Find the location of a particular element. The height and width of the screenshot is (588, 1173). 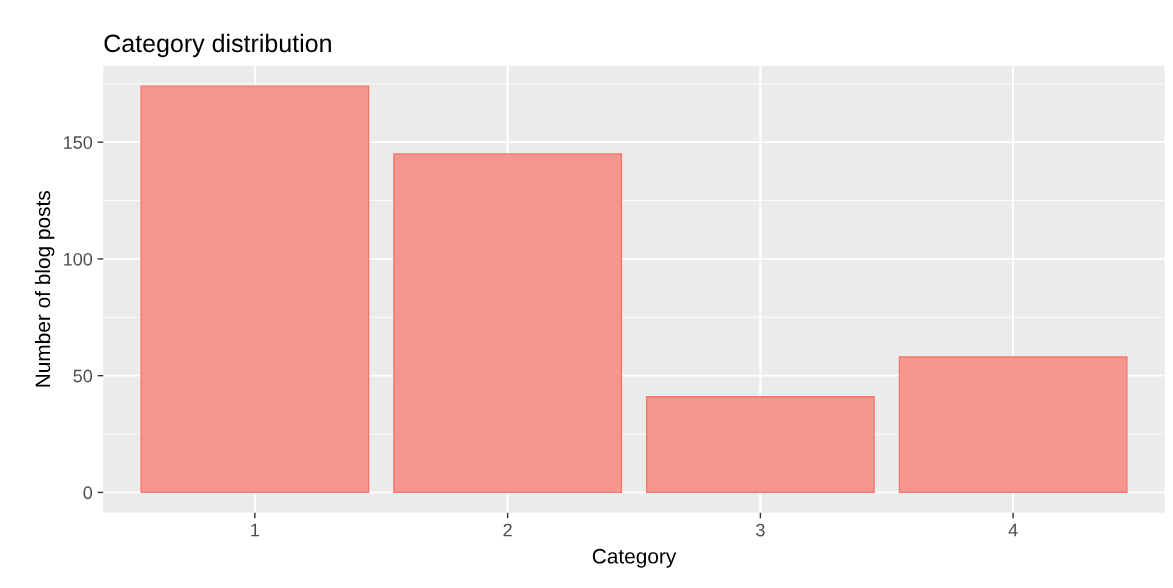

x-axis-title: Category is located at coordinates (634, 558).